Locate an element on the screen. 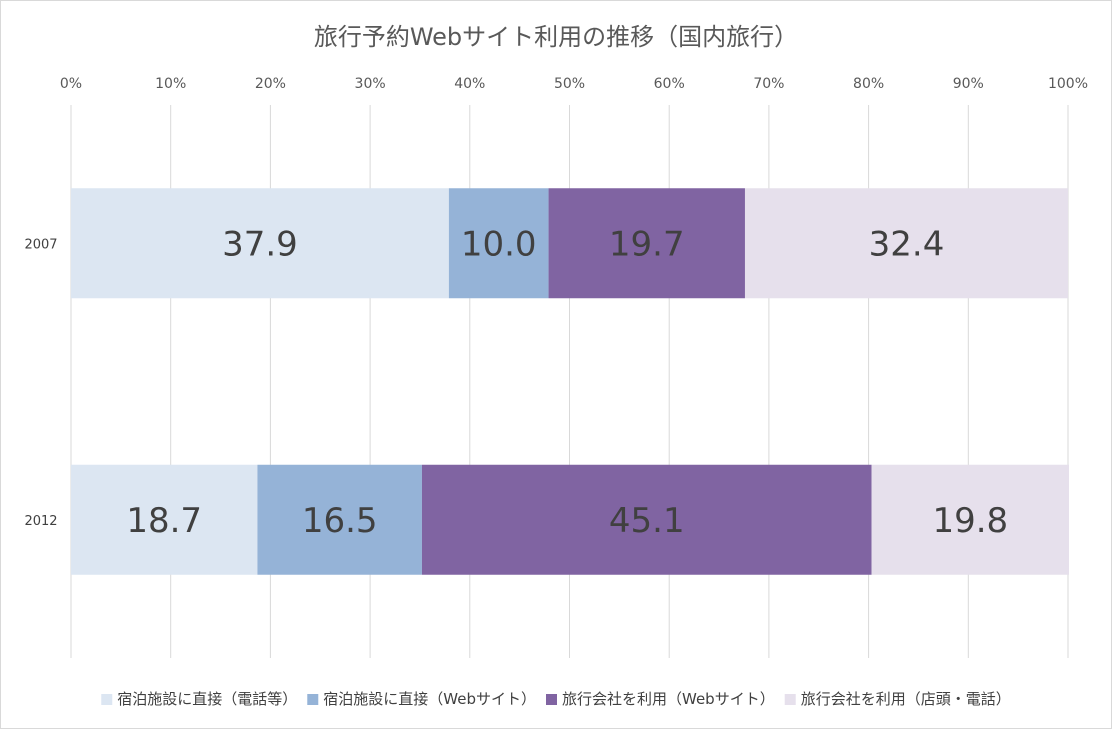 Image resolution: width=1112 pixels, height=729 pixels. bar-value-label: 37.9 is located at coordinates (260, 244).